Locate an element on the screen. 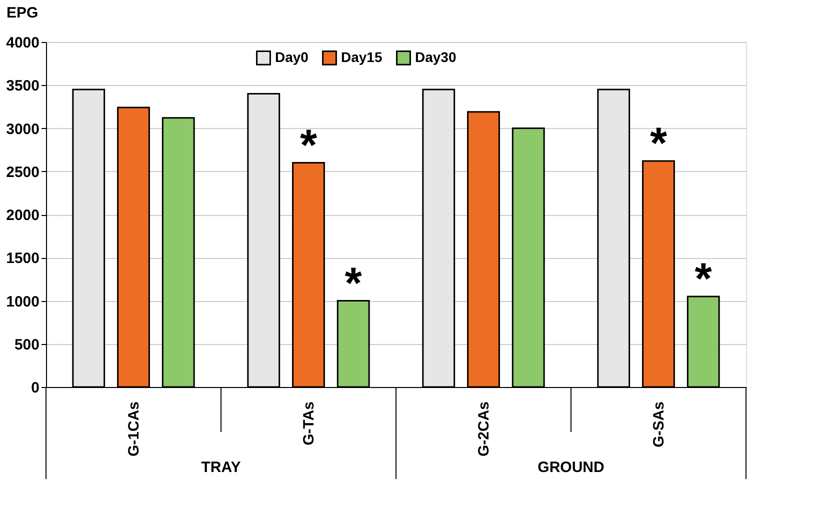 This screenshot has width=823, height=527. y-tick-label: 0 is located at coordinates (35, 388).